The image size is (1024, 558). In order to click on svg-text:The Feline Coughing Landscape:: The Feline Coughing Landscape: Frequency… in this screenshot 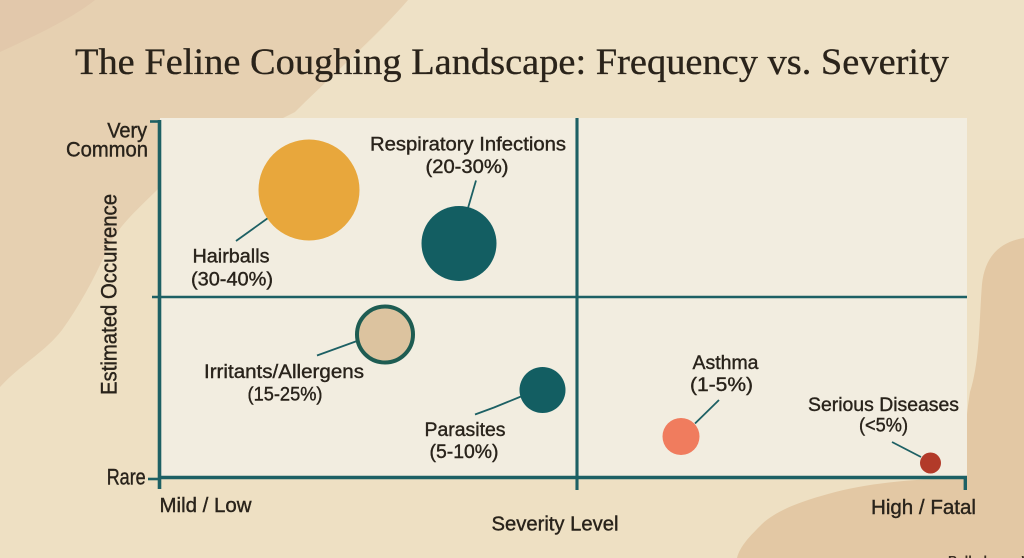, I will do `click(512, 62)`.